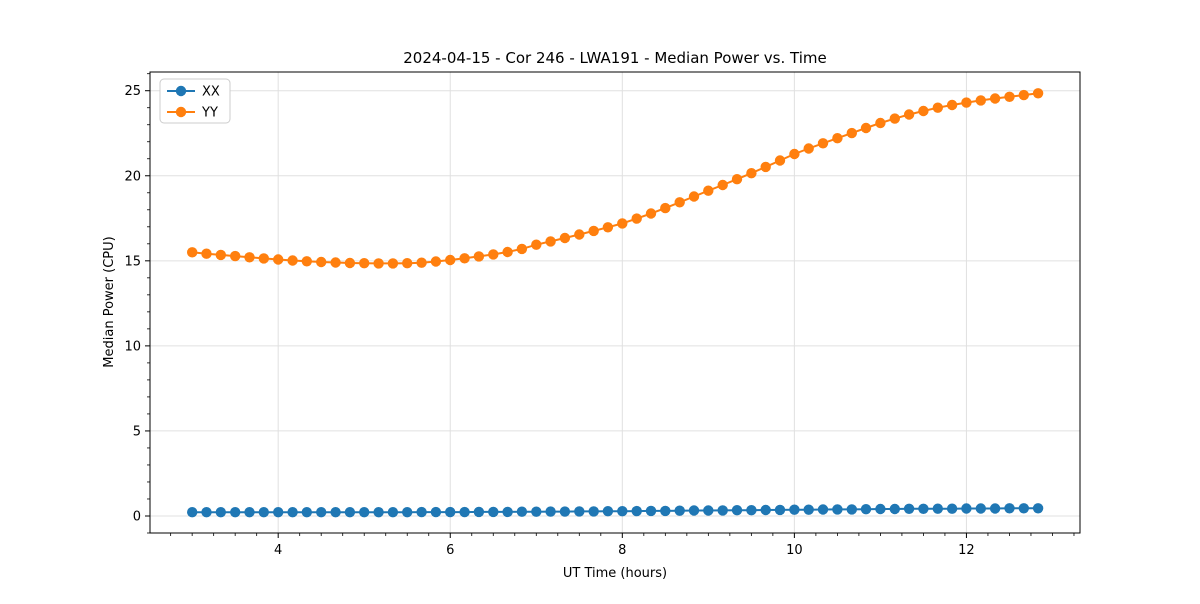  Describe the element at coordinates (181, 112) in the screenshot. I see `legend-marker-YY` at that location.